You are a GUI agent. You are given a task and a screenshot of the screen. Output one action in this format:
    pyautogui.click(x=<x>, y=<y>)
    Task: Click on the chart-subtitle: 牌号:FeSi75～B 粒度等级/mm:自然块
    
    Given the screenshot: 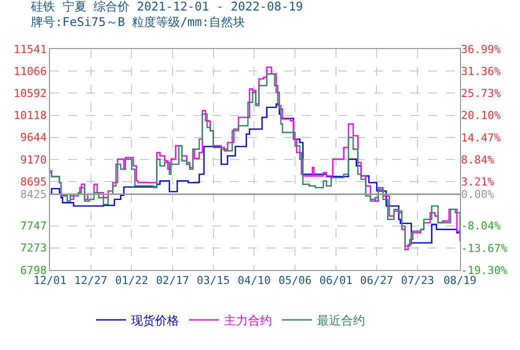 What is the action you would take?
    pyautogui.click(x=138, y=22)
    